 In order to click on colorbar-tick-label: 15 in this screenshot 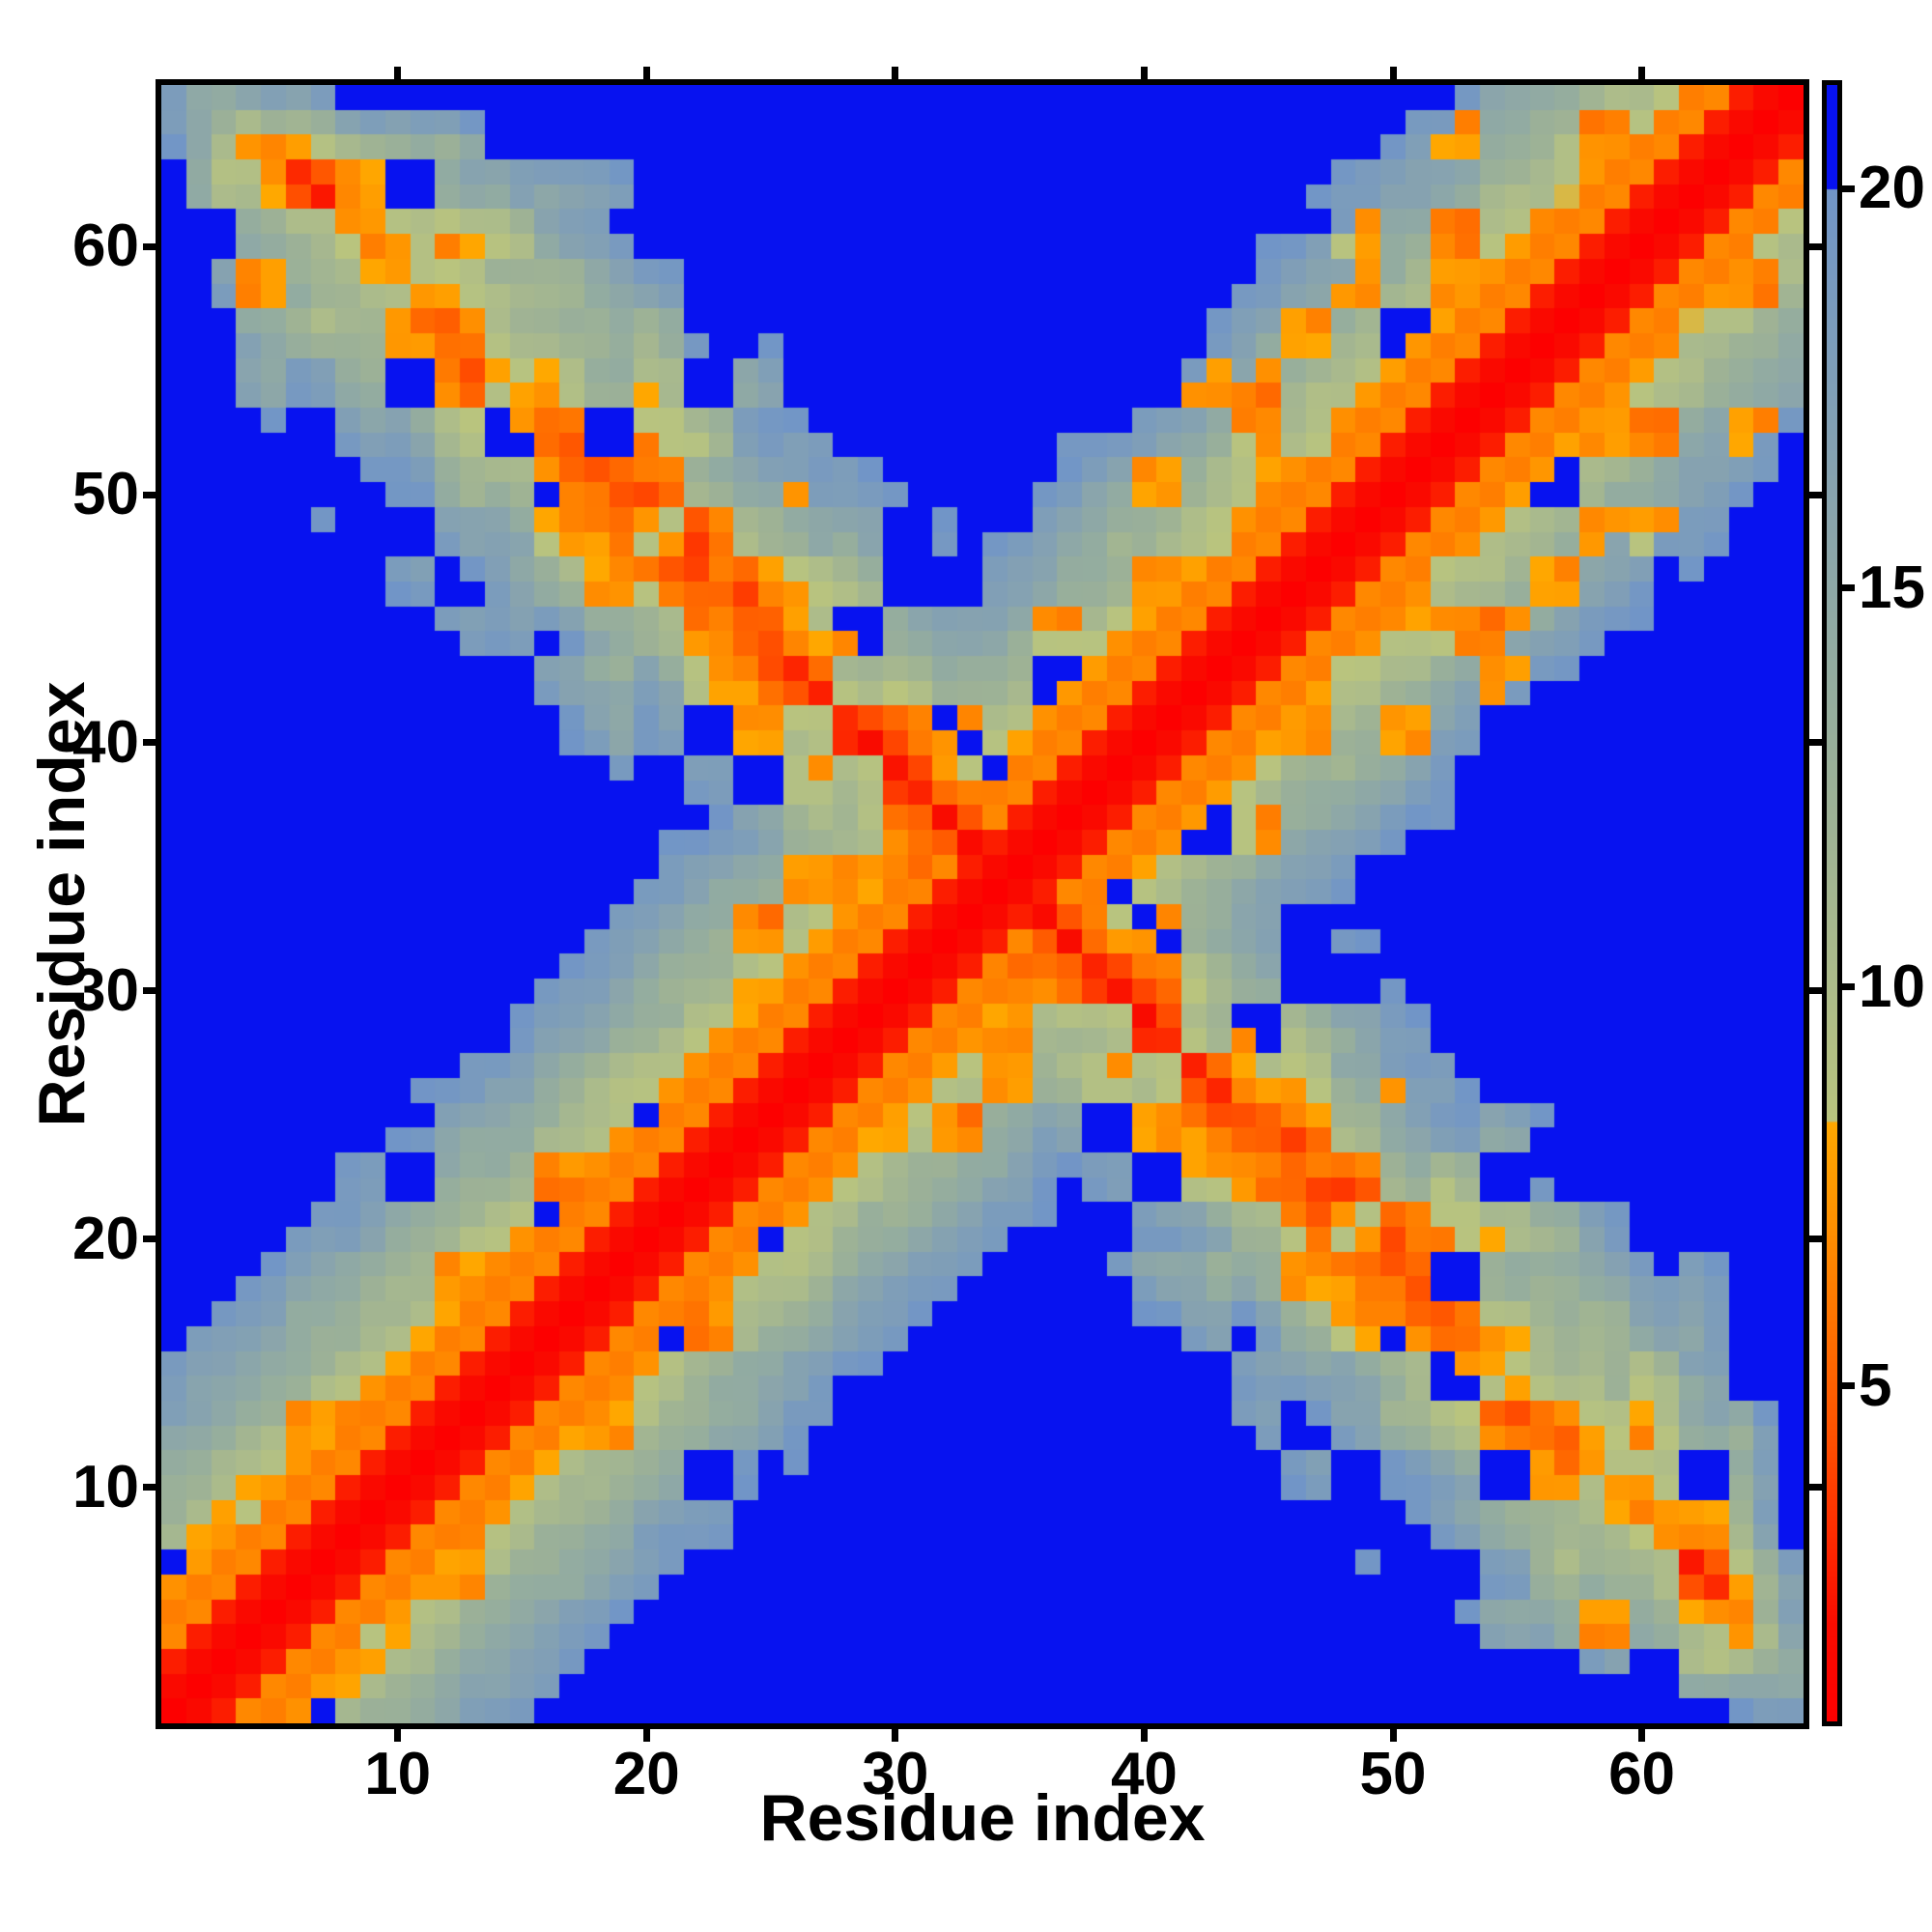, I will do `click(1892, 587)`.